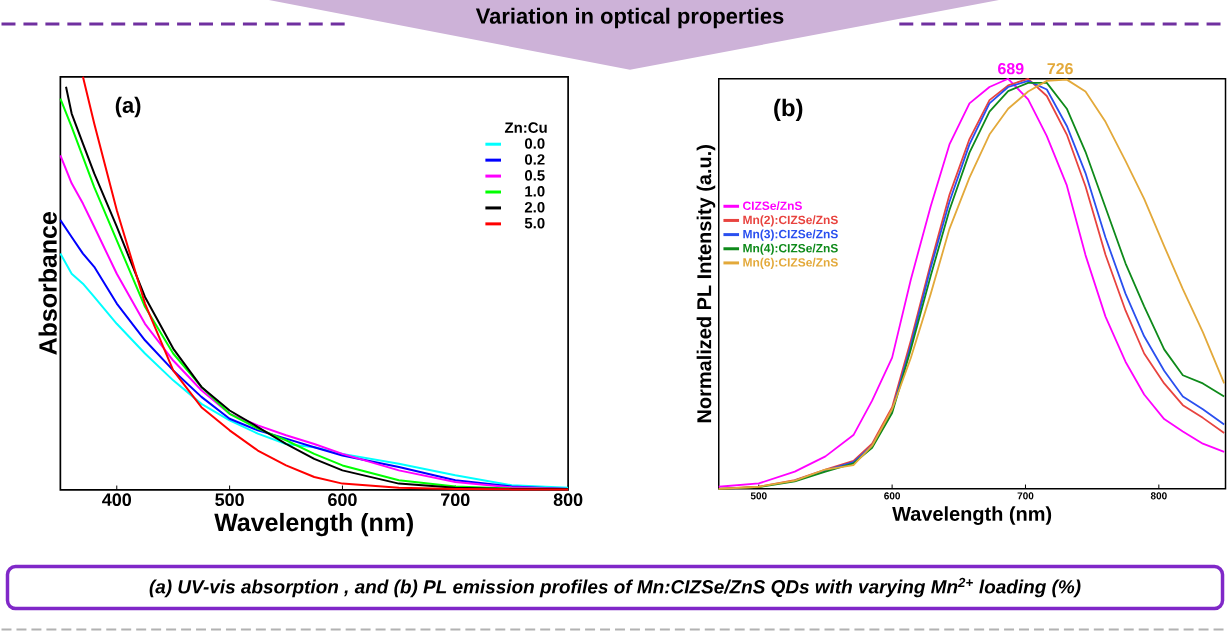 The height and width of the screenshot is (635, 1230). What do you see at coordinates (706, 283) in the screenshot?
I see `y-axis-title: Normalized PL Intensity (a.u.)` at bounding box center [706, 283].